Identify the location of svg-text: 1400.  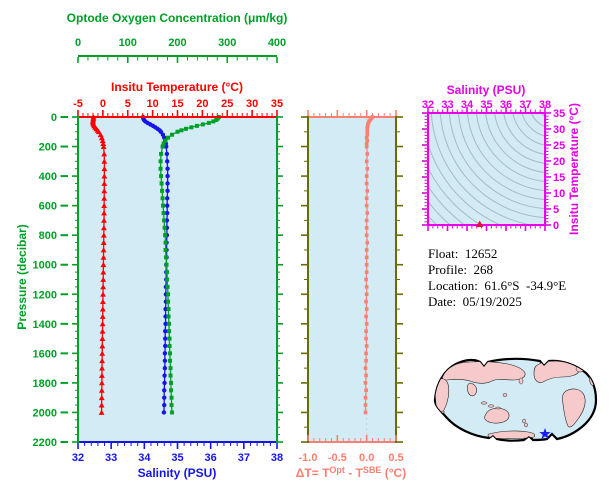
(45, 325).